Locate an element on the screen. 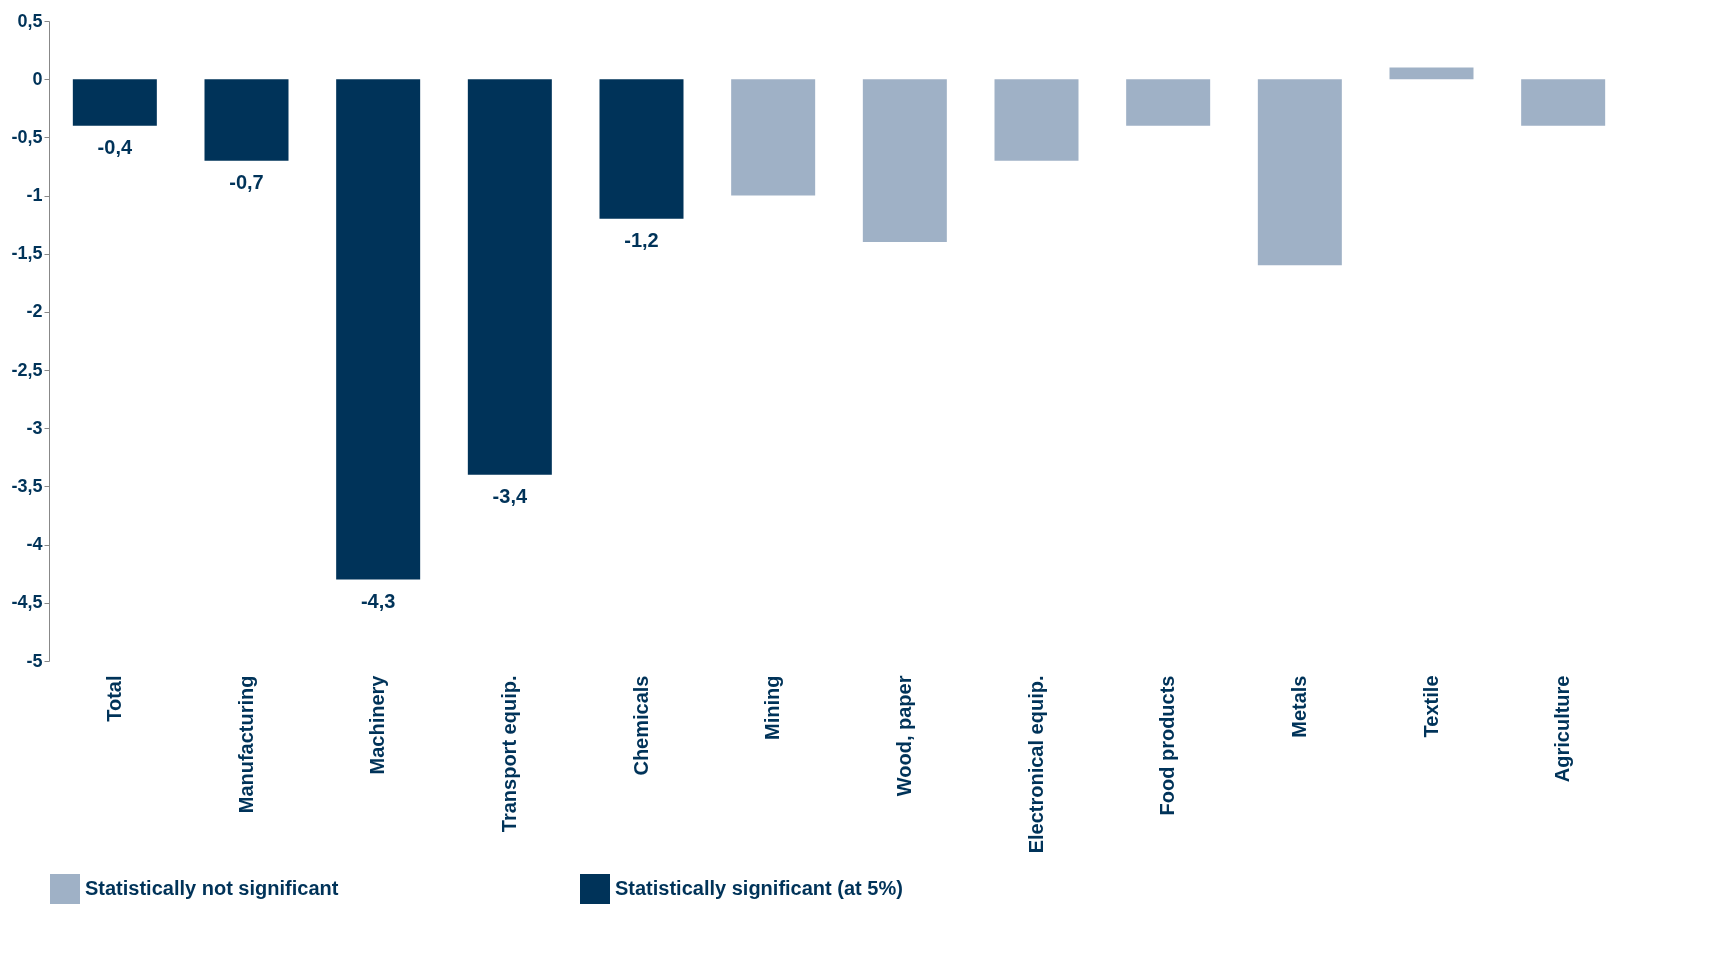 This screenshot has height=966, width=1729. data-label: -0,4 is located at coordinates (115, 146).